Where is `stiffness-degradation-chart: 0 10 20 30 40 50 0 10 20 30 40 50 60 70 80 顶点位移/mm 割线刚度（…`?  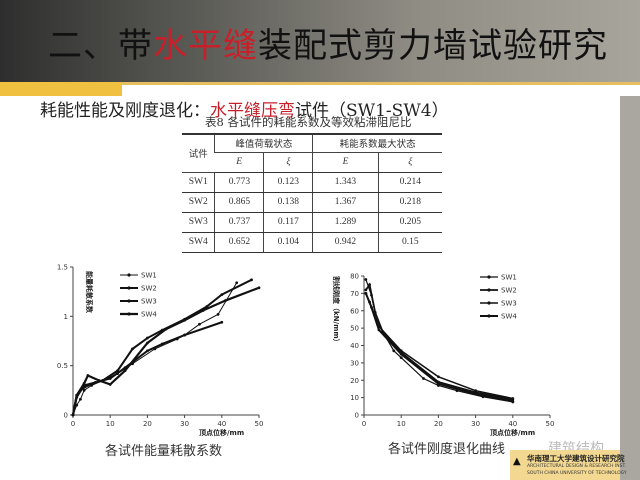 stiffness-degradation-chart: 0 10 20 30 40 50 0 10 20 30 40 50 60 70 80 顶点位移/mm 割线刚度（… is located at coordinates (443, 355).